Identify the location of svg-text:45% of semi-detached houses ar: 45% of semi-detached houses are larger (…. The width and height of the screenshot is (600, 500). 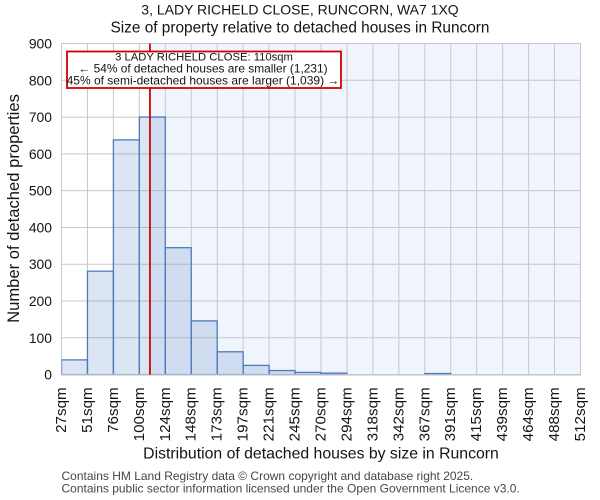
(203, 81).